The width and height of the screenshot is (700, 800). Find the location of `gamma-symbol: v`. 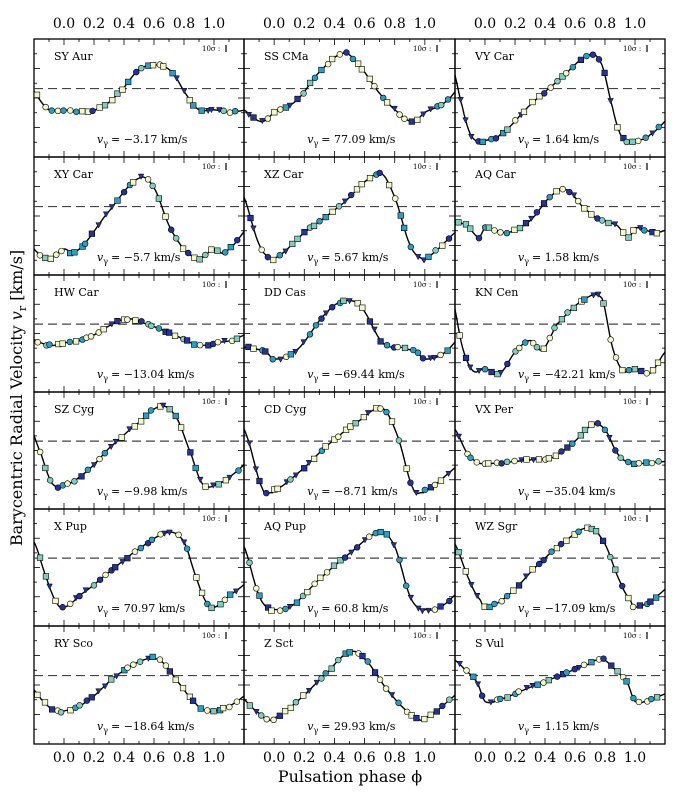

gamma-symbol: v is located at coordinates (310, 491).